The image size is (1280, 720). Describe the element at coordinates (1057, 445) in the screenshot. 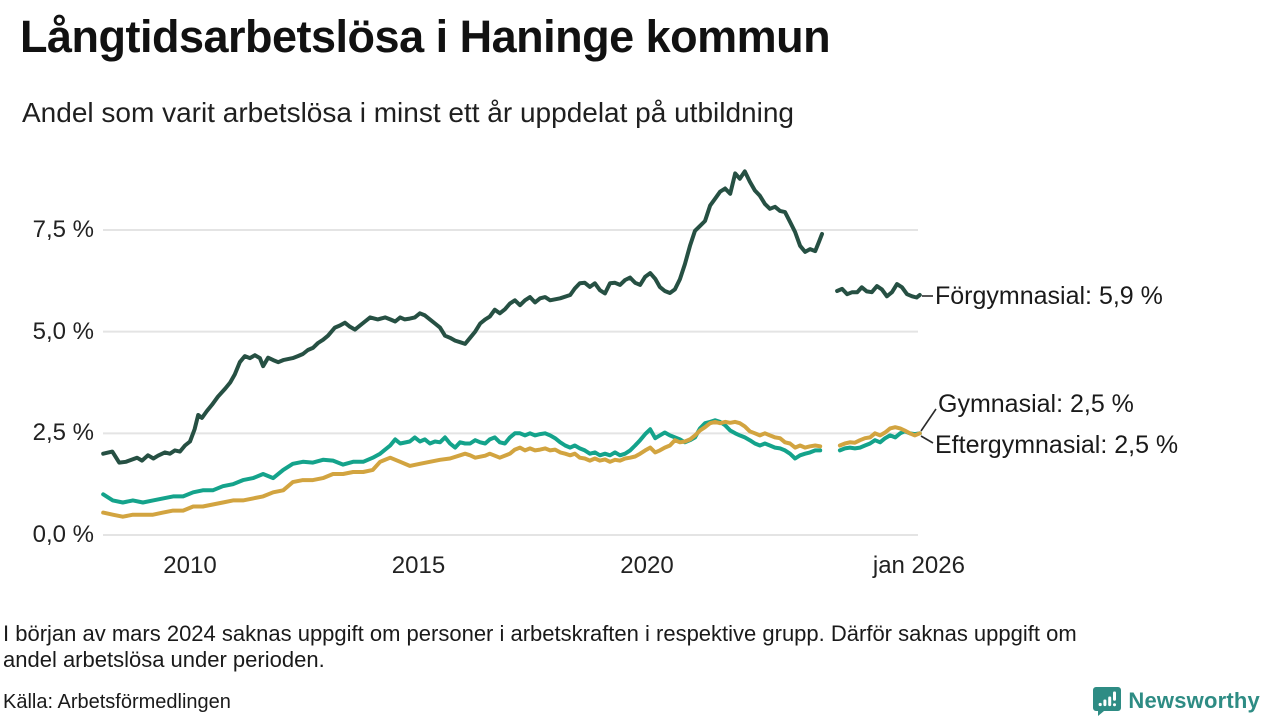

I see `series-label-eftergymnasial: Eftergymnasial: 2,5 %` at that location.